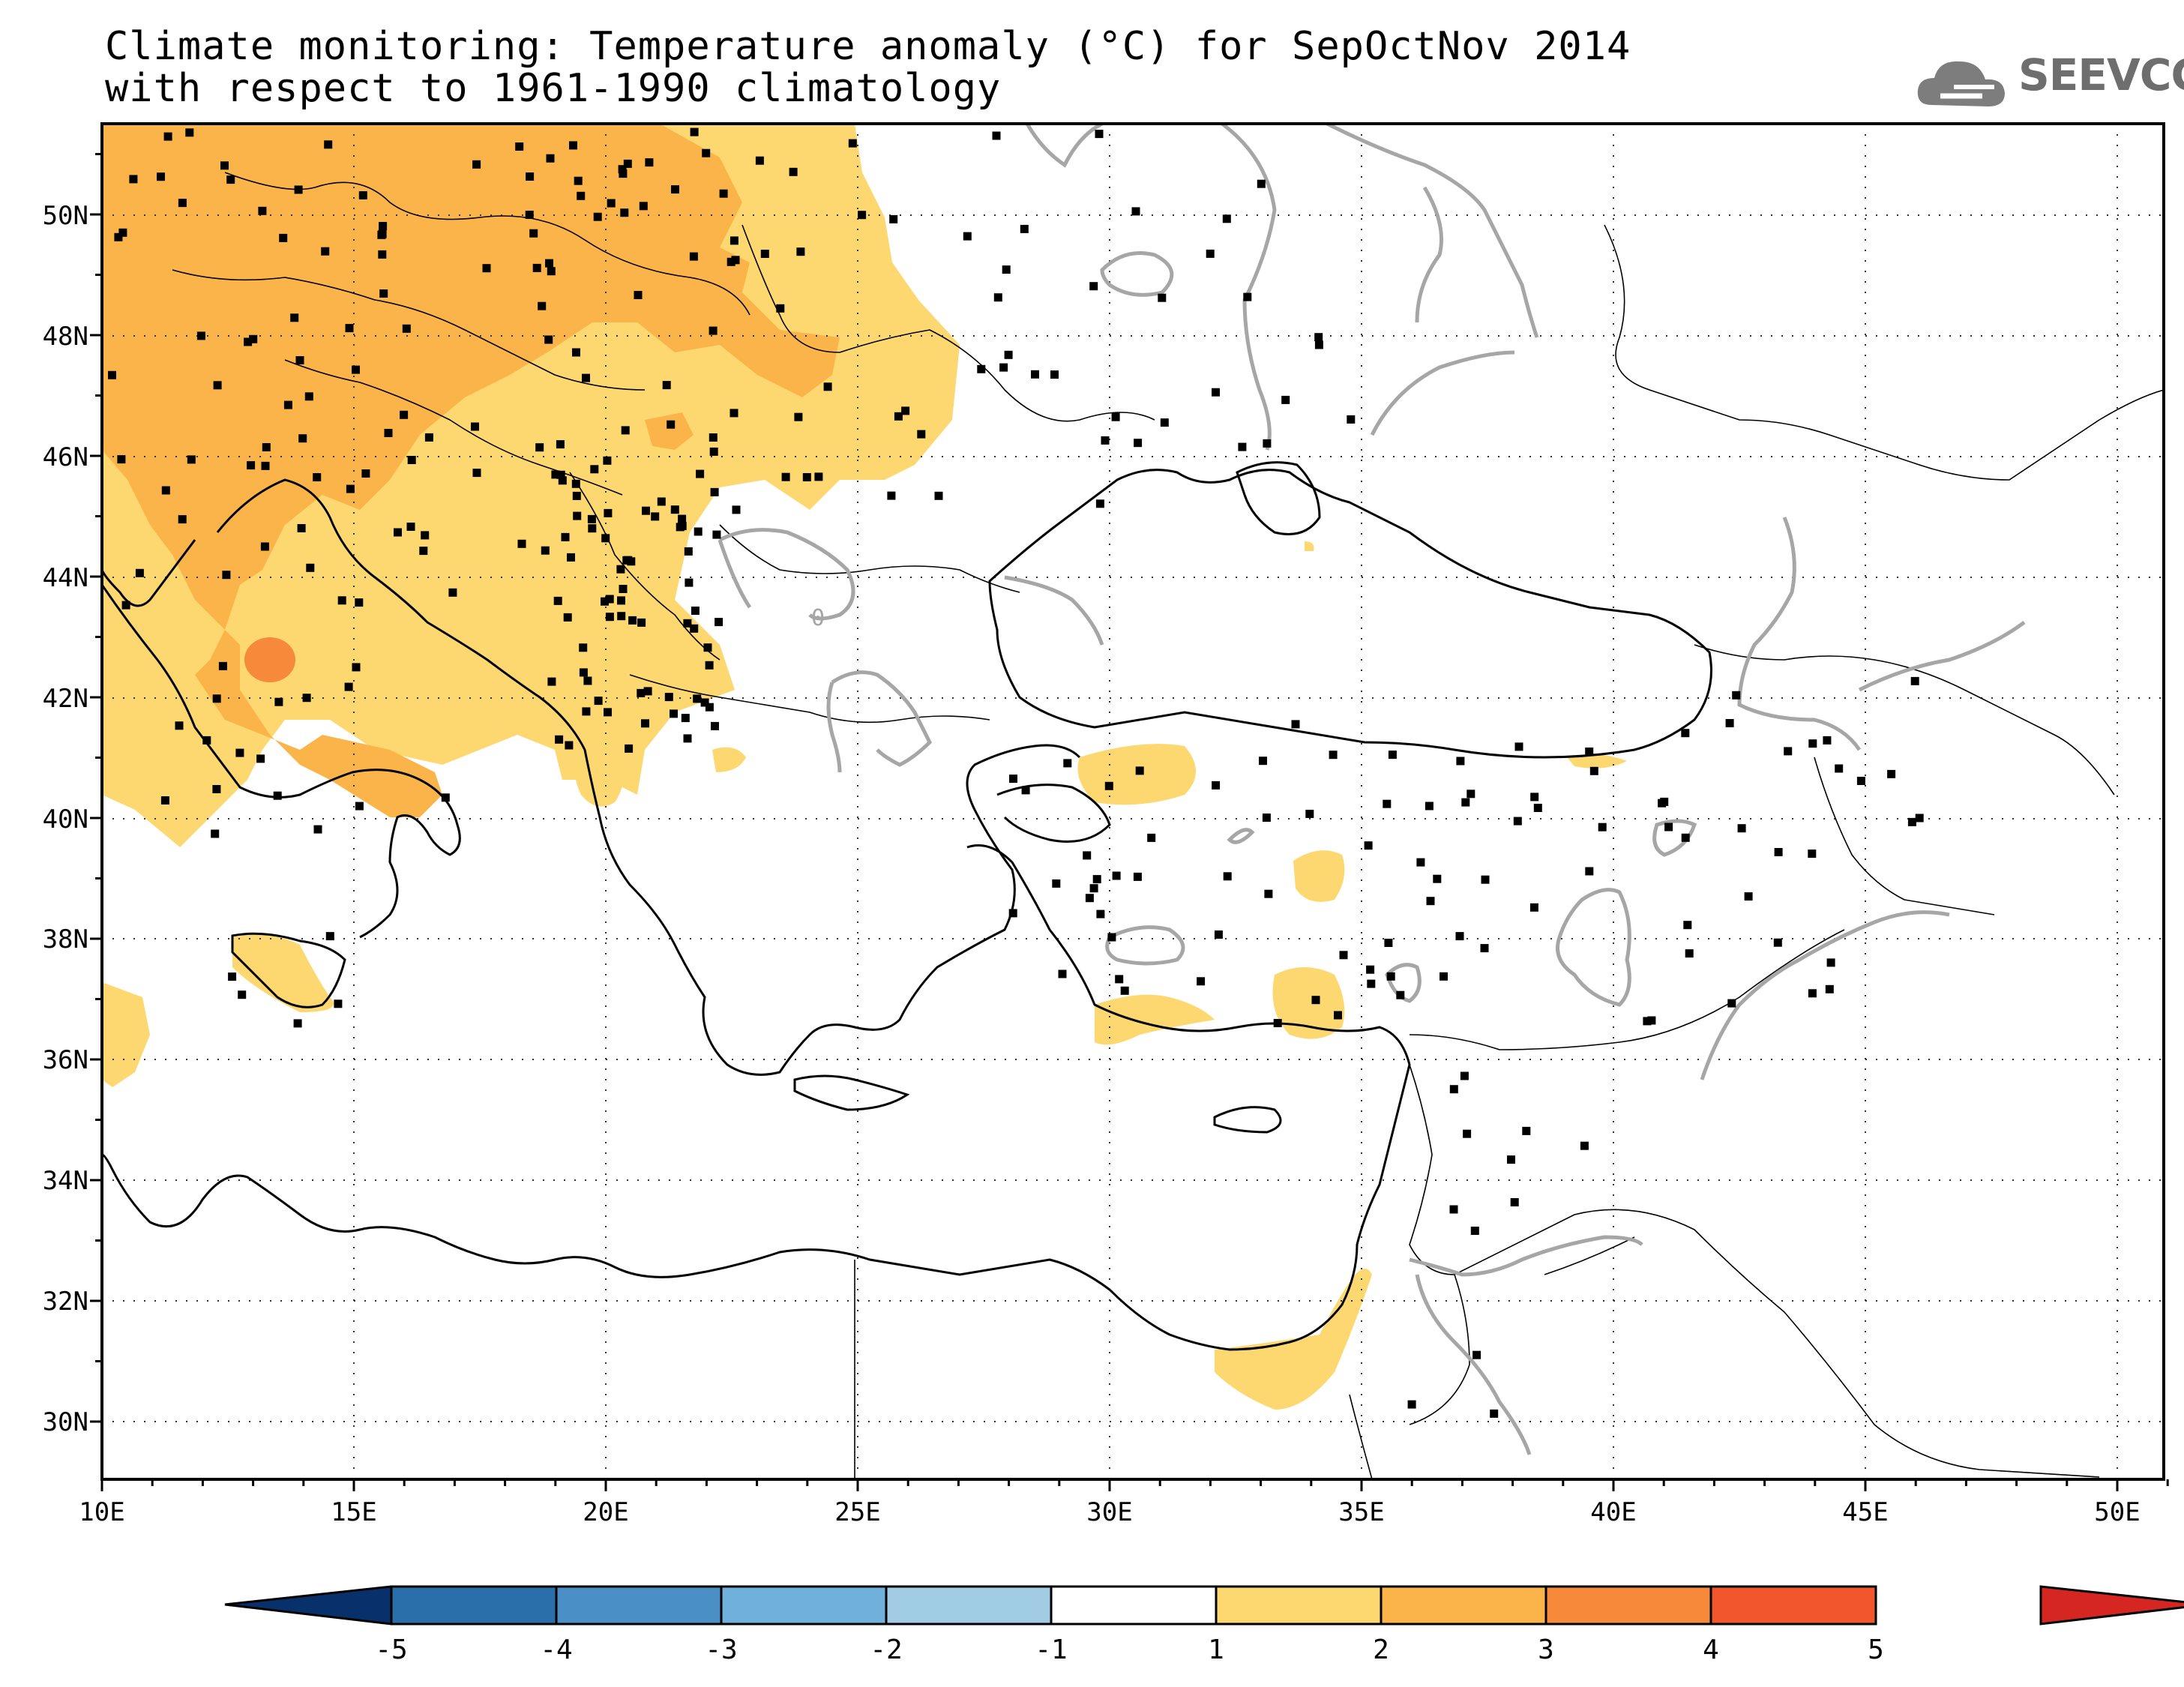  What do you see at coordinates (1961, 83) in the screenshot?
I see `cloud-icon` at bounding box center [1961, 83].